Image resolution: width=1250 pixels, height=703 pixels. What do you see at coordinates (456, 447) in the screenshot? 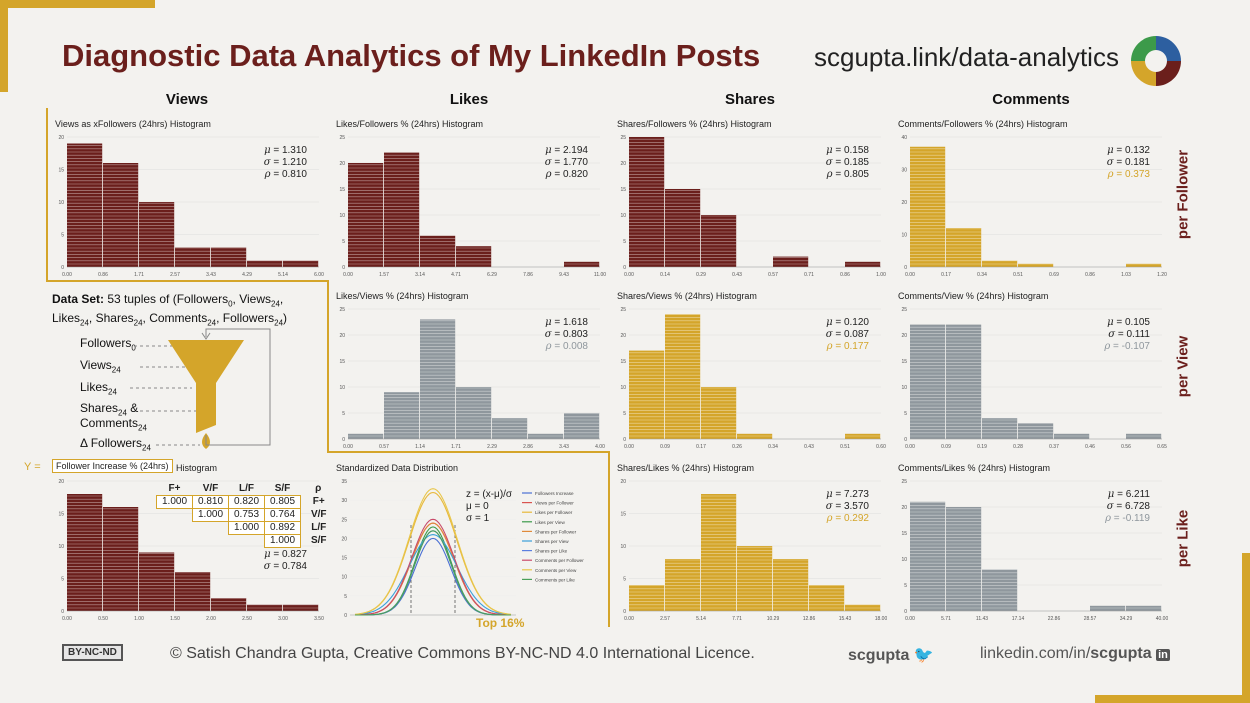
I see `x-tick-label: 1.71` at bounding box center [456, 447].